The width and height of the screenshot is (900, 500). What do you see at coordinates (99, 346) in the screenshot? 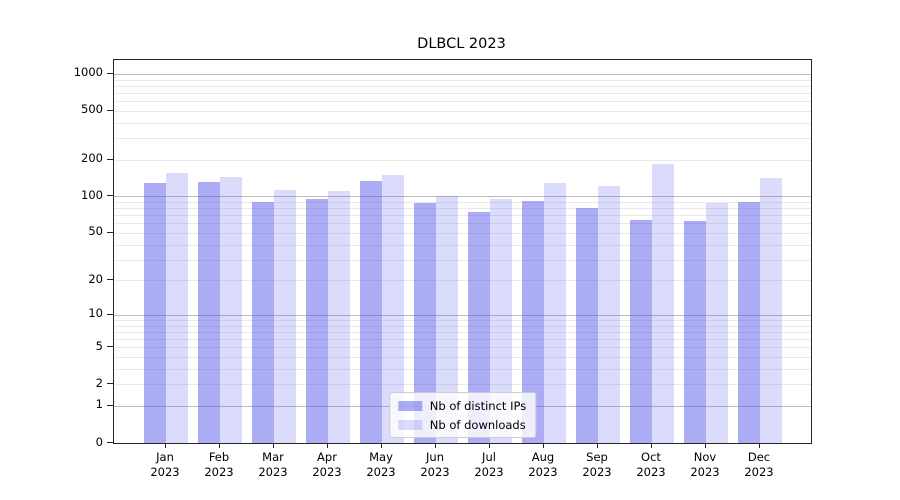
I see `y-tick-label: 5` at bounding box center [99, 346].